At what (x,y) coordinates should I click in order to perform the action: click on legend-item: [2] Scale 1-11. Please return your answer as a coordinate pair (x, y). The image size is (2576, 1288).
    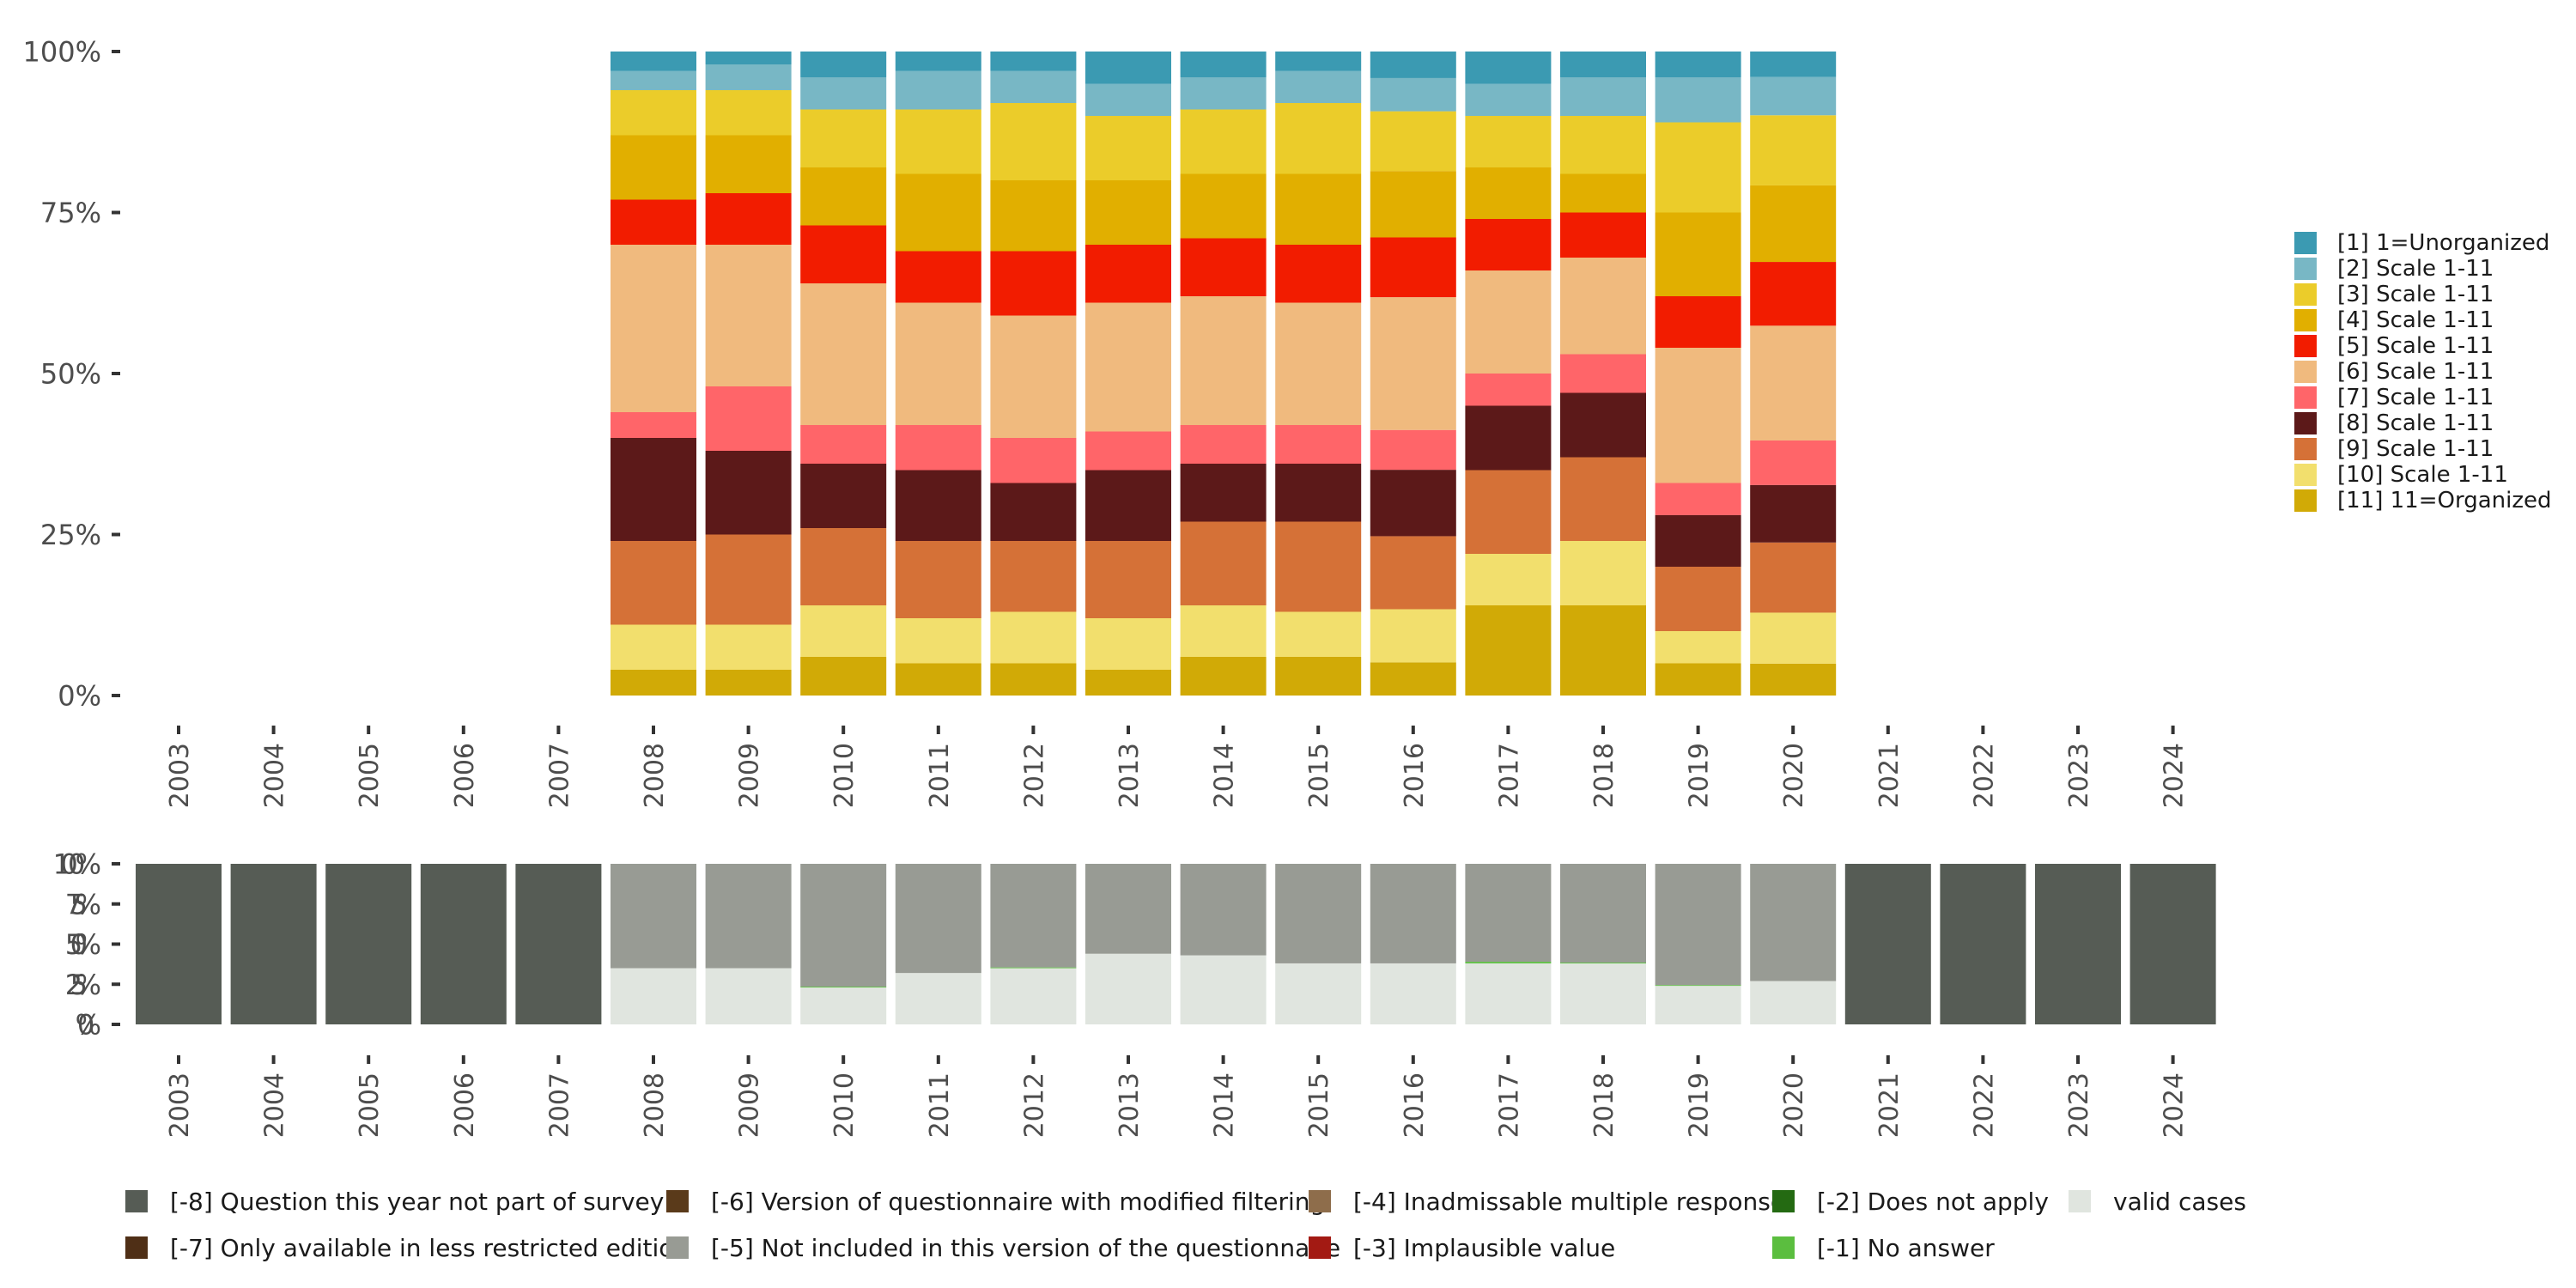
    Looking at the image, I should click on (2423, 269).